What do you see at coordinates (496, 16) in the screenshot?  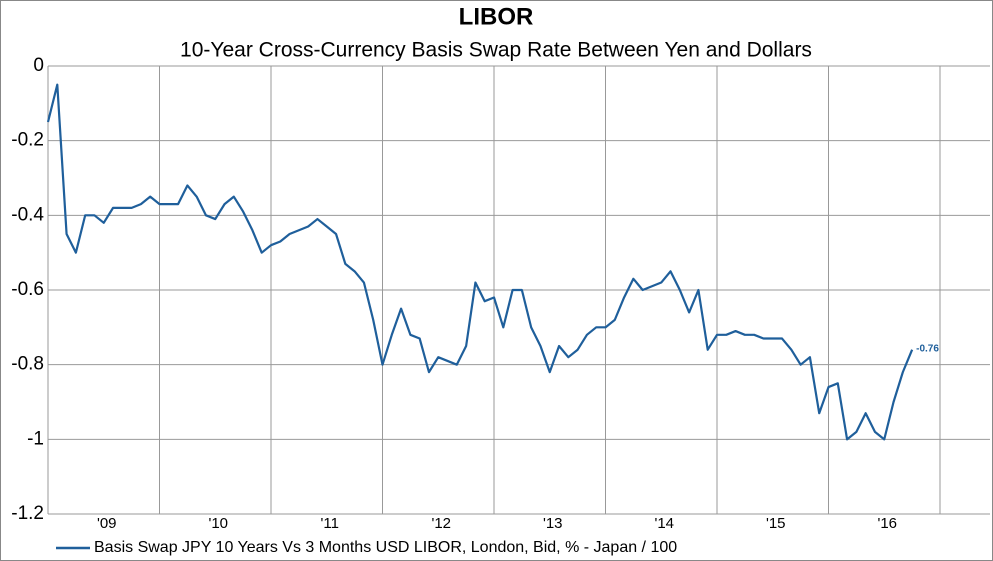 I see `chart-title: LIBOR` at bounding box center [496, 16].